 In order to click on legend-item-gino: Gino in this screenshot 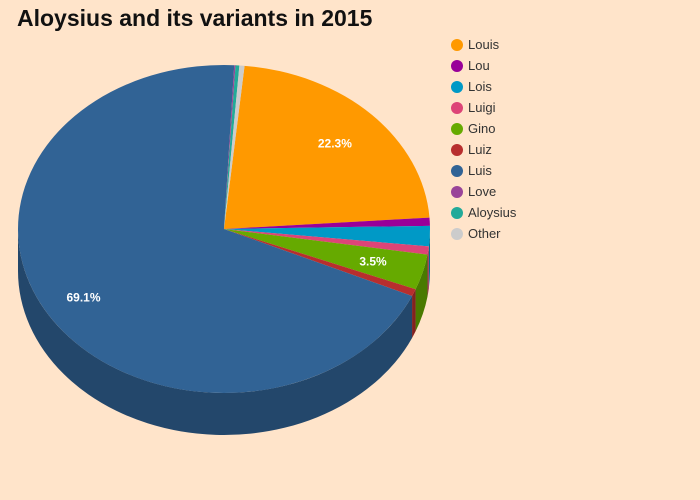, I will do `click(483, 128)`.